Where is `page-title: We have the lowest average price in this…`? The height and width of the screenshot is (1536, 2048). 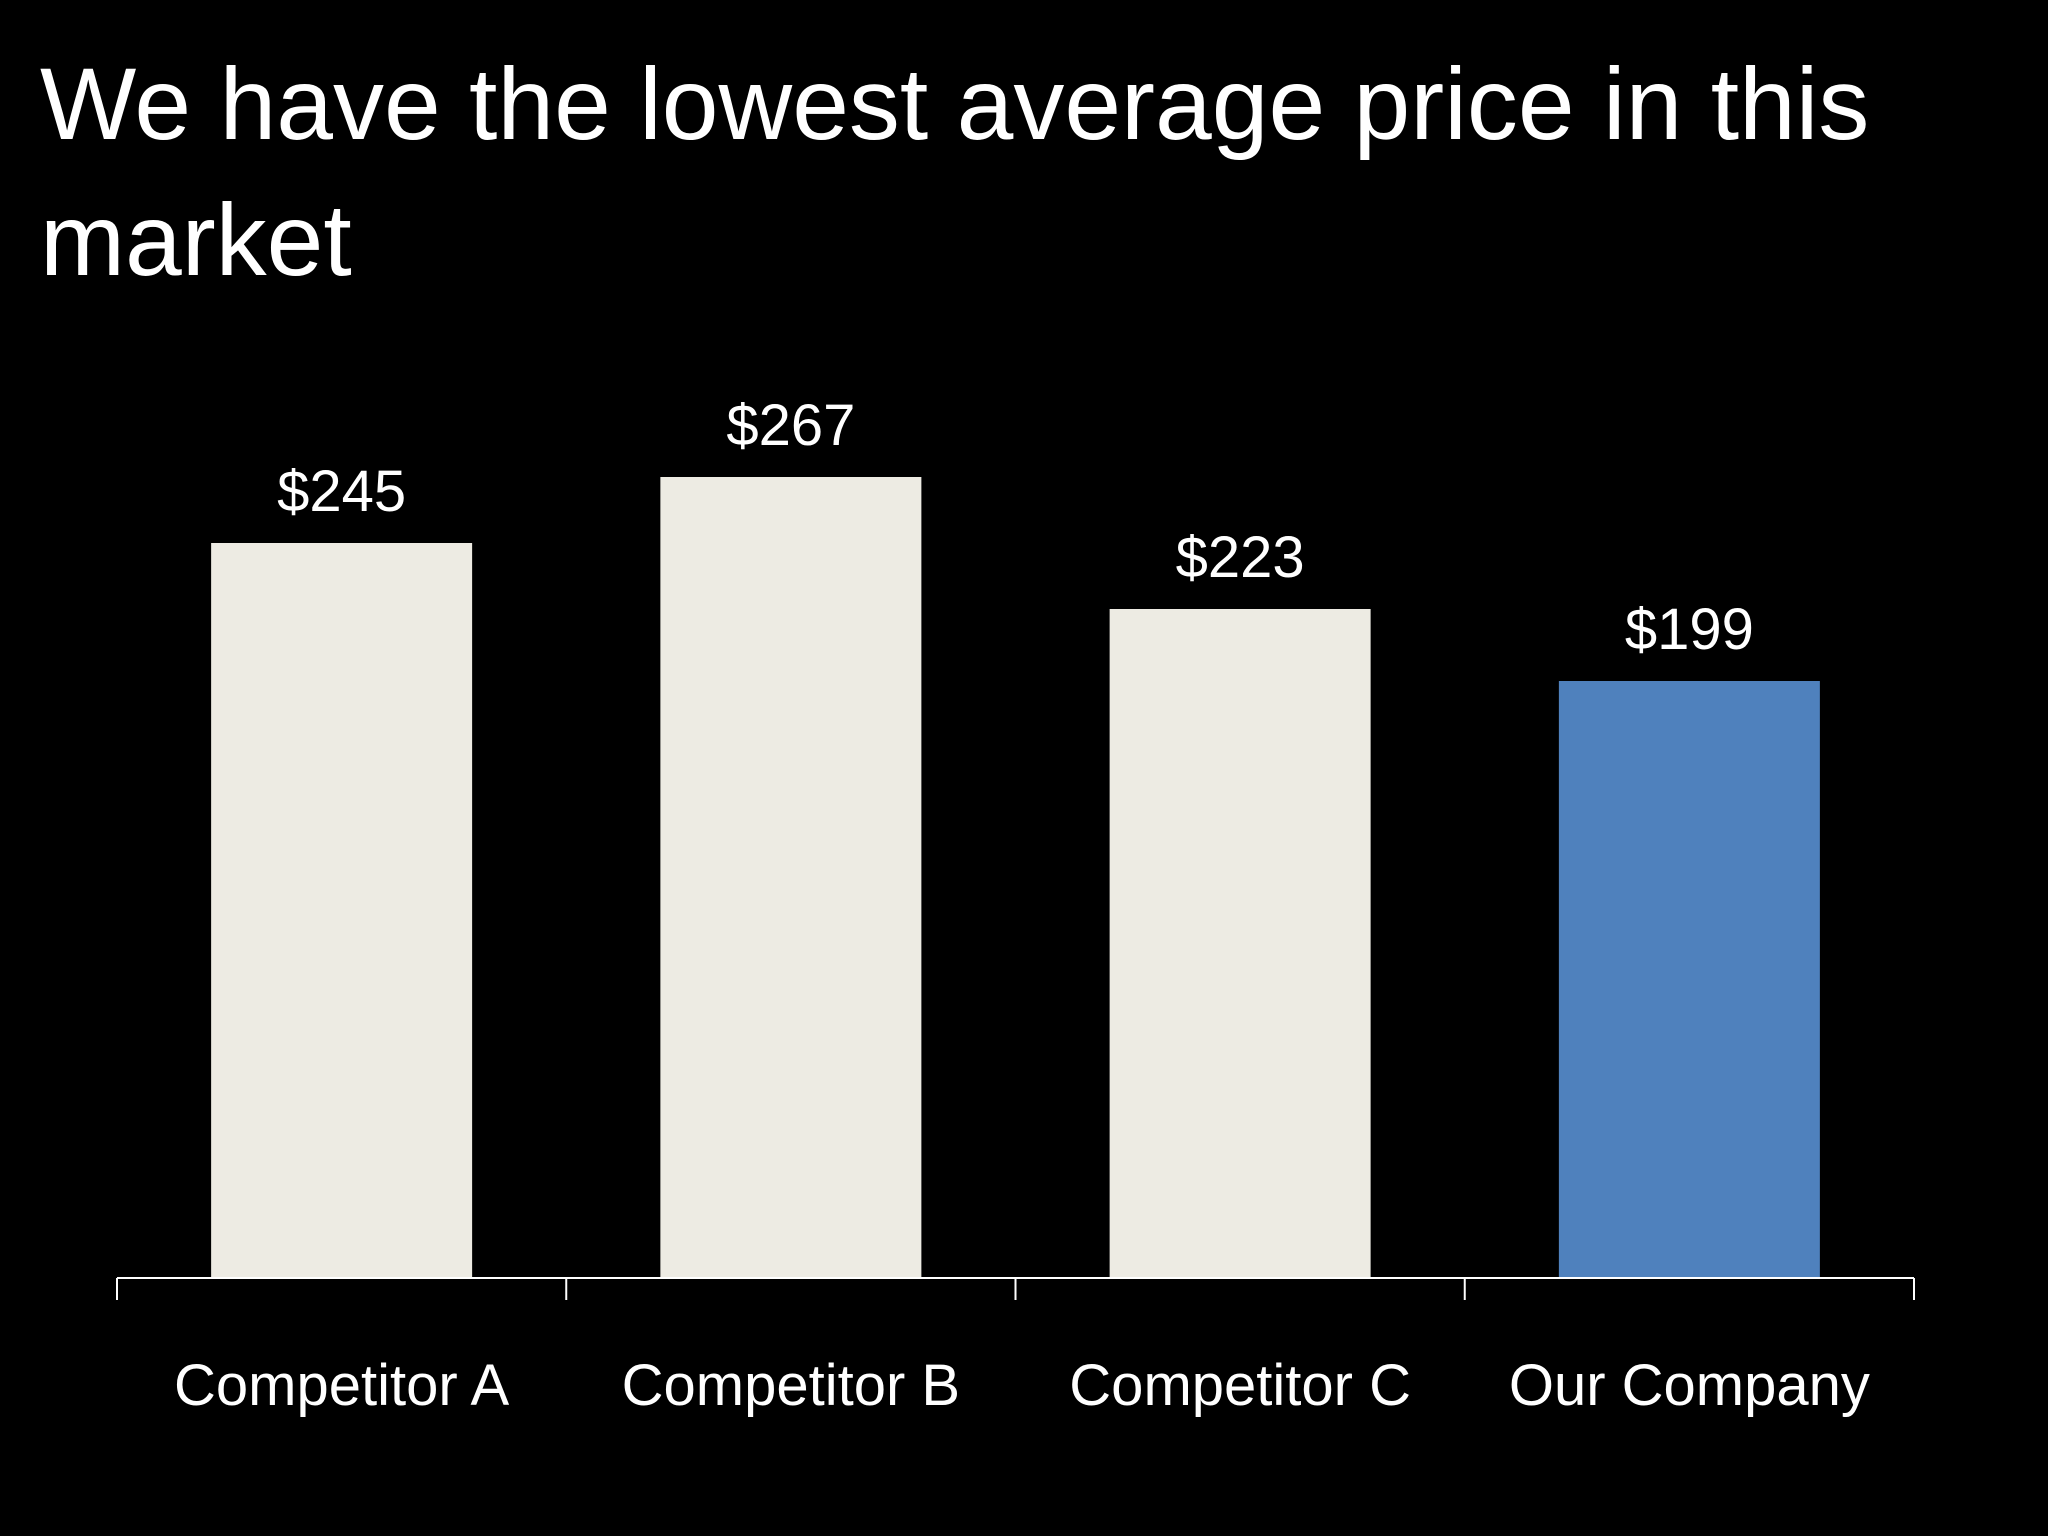
page-title: We have the lowest average price in this… is located at coordinates (955, 172).